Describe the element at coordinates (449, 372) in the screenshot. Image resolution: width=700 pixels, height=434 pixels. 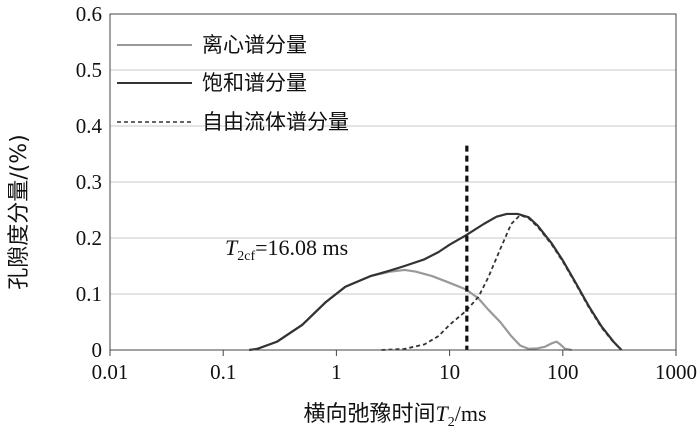
I see `x-tick-label: 10` at that location.